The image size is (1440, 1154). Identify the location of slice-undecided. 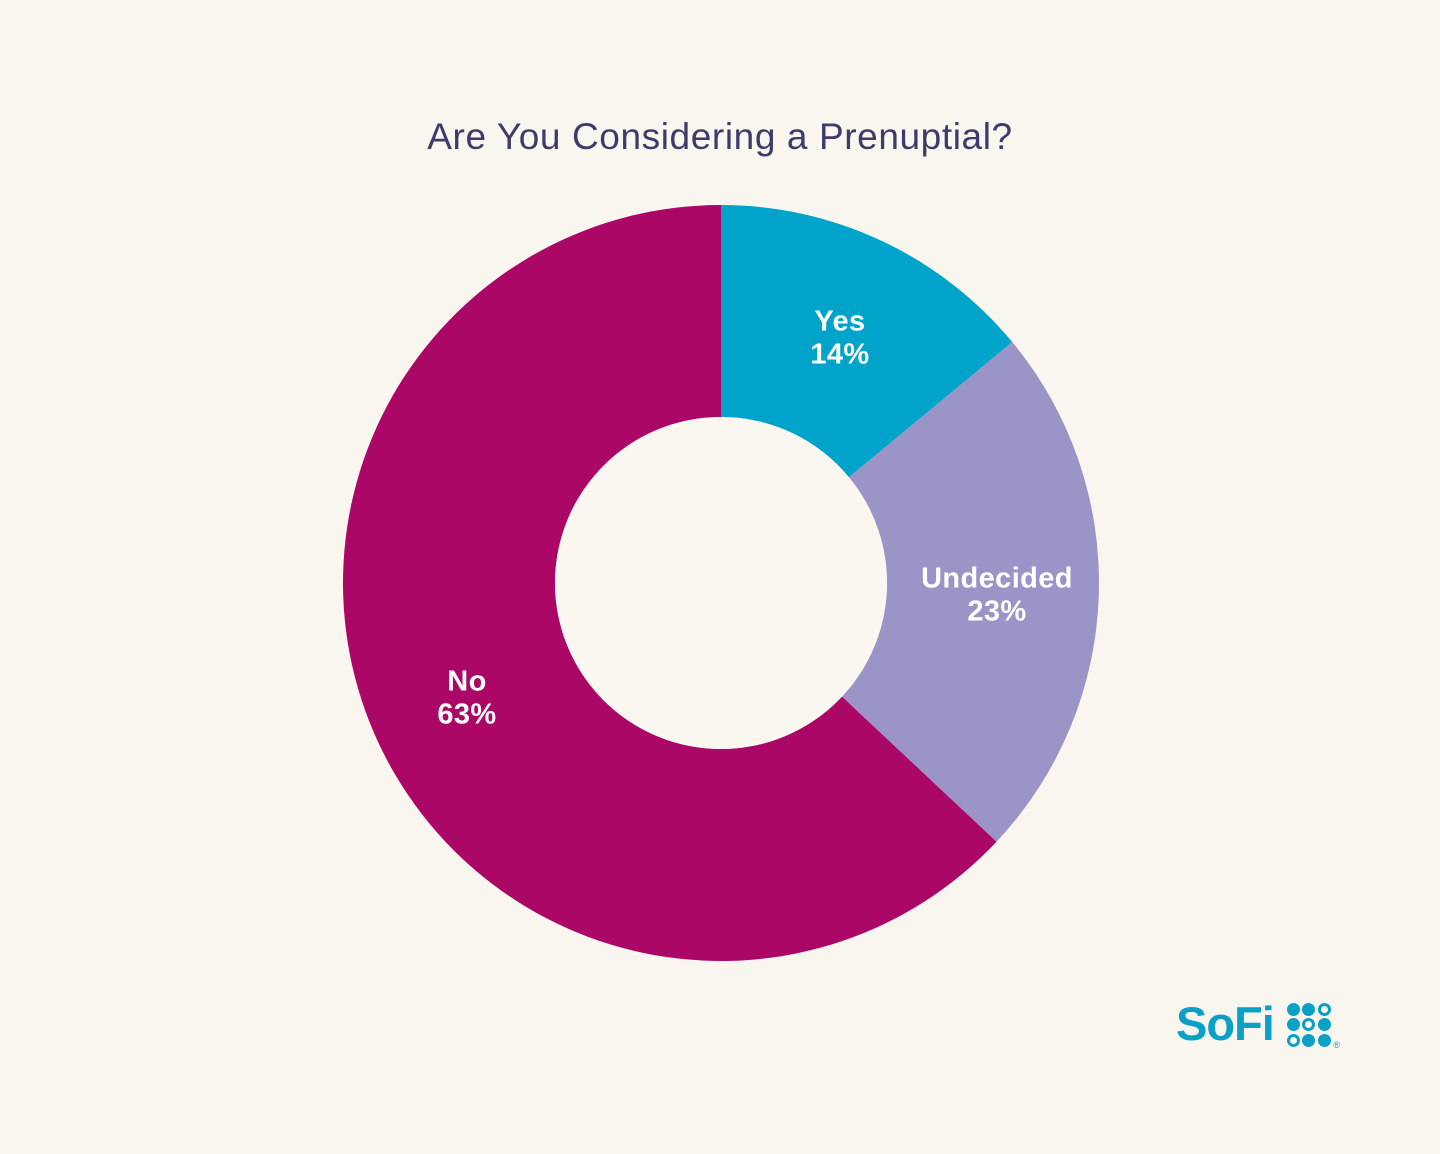
(970, 592).